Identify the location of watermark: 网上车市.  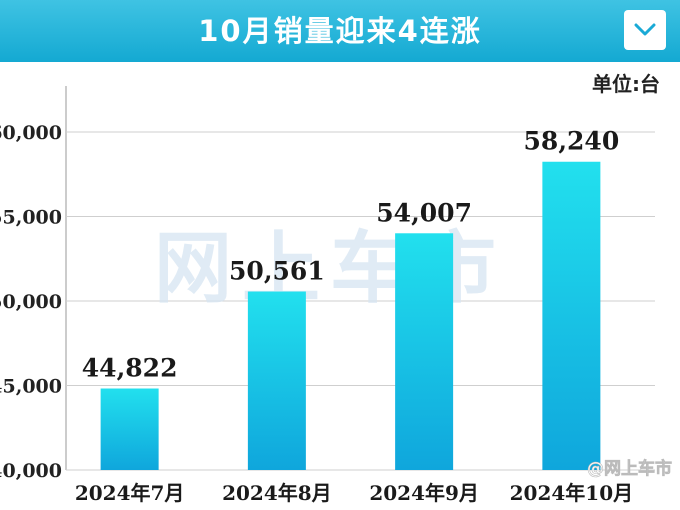
(330, 269).